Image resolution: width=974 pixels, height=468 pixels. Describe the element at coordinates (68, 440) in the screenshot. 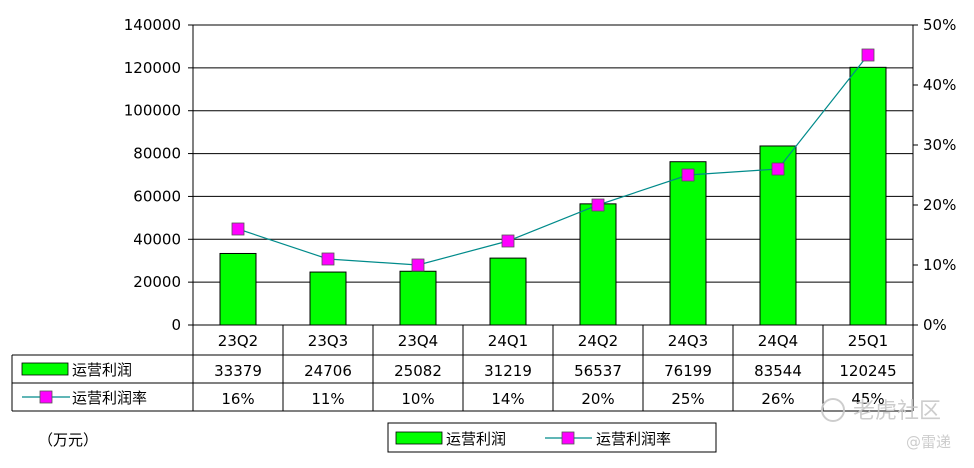

I see `unit-label: （万元）` at that location.